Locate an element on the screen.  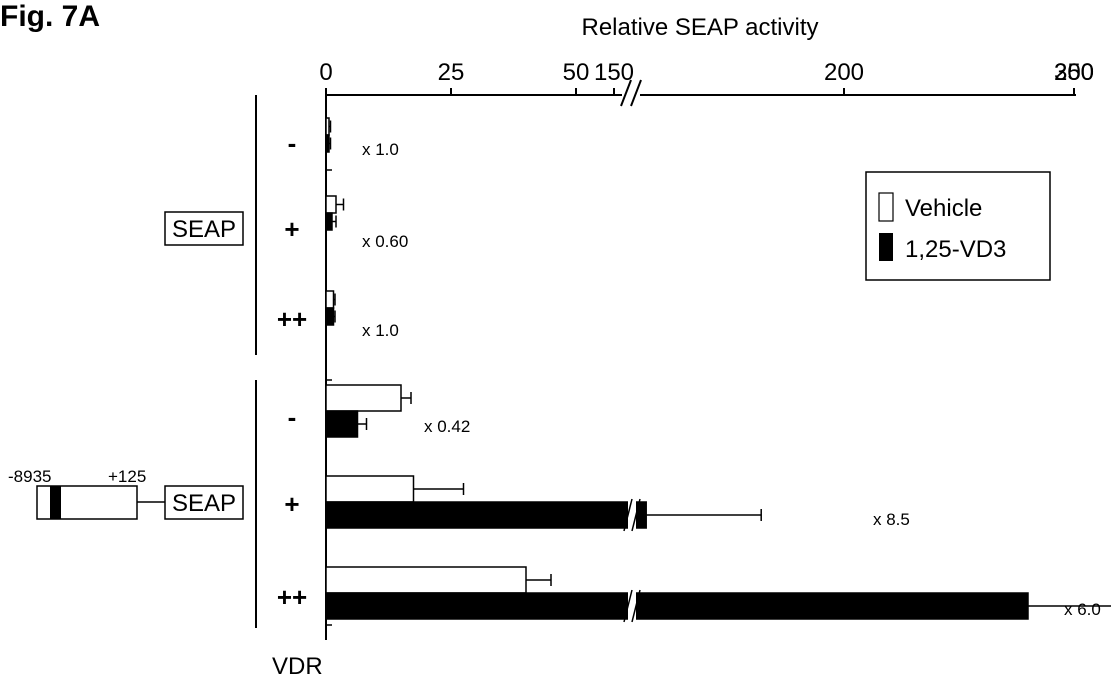
vdre-element is located at coordinates (55, 502).